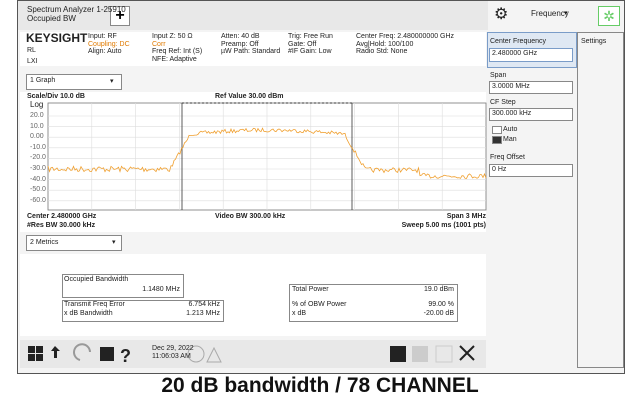 The width and height of the screenshot is (642, 402). Describe the element at coordinates (382, 51) in the screenshot. I see `status-text: Radio Std: None` at that location.